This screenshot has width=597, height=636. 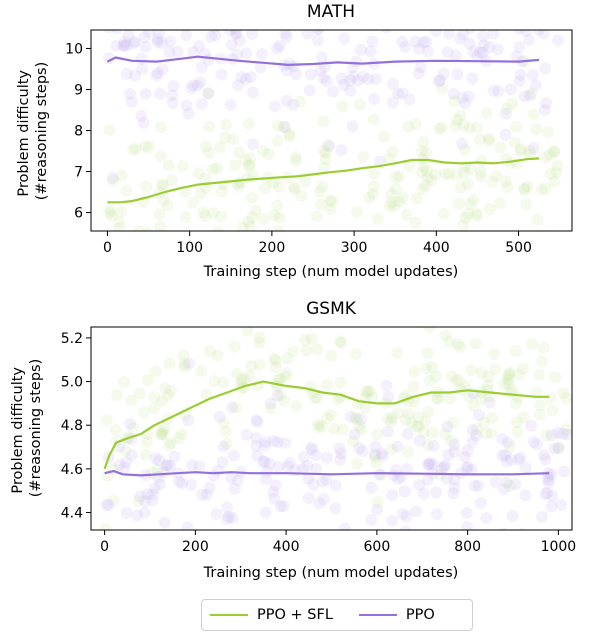 I want to click on legend-label-ppo-sfl: PPO + SFL, so click(x=295, y=615).